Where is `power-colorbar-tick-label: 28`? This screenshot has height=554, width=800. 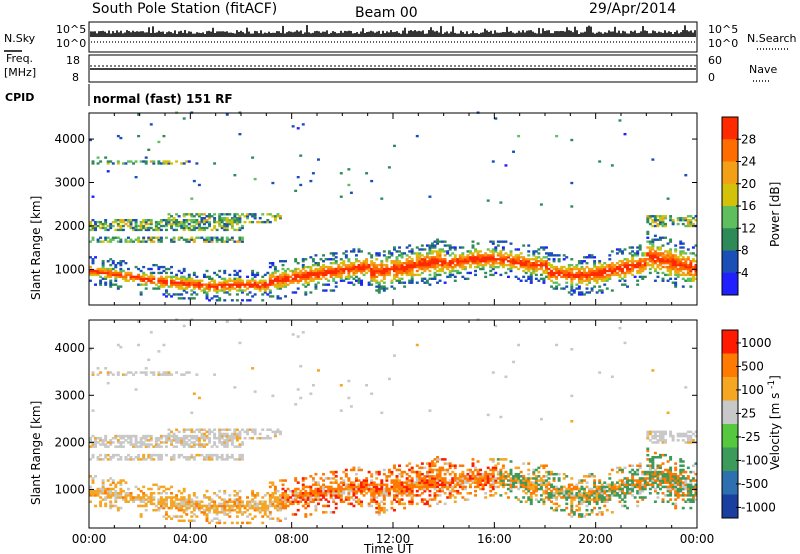
power-colorbar-tick-label: 28 is located at coordinates (748, 139).